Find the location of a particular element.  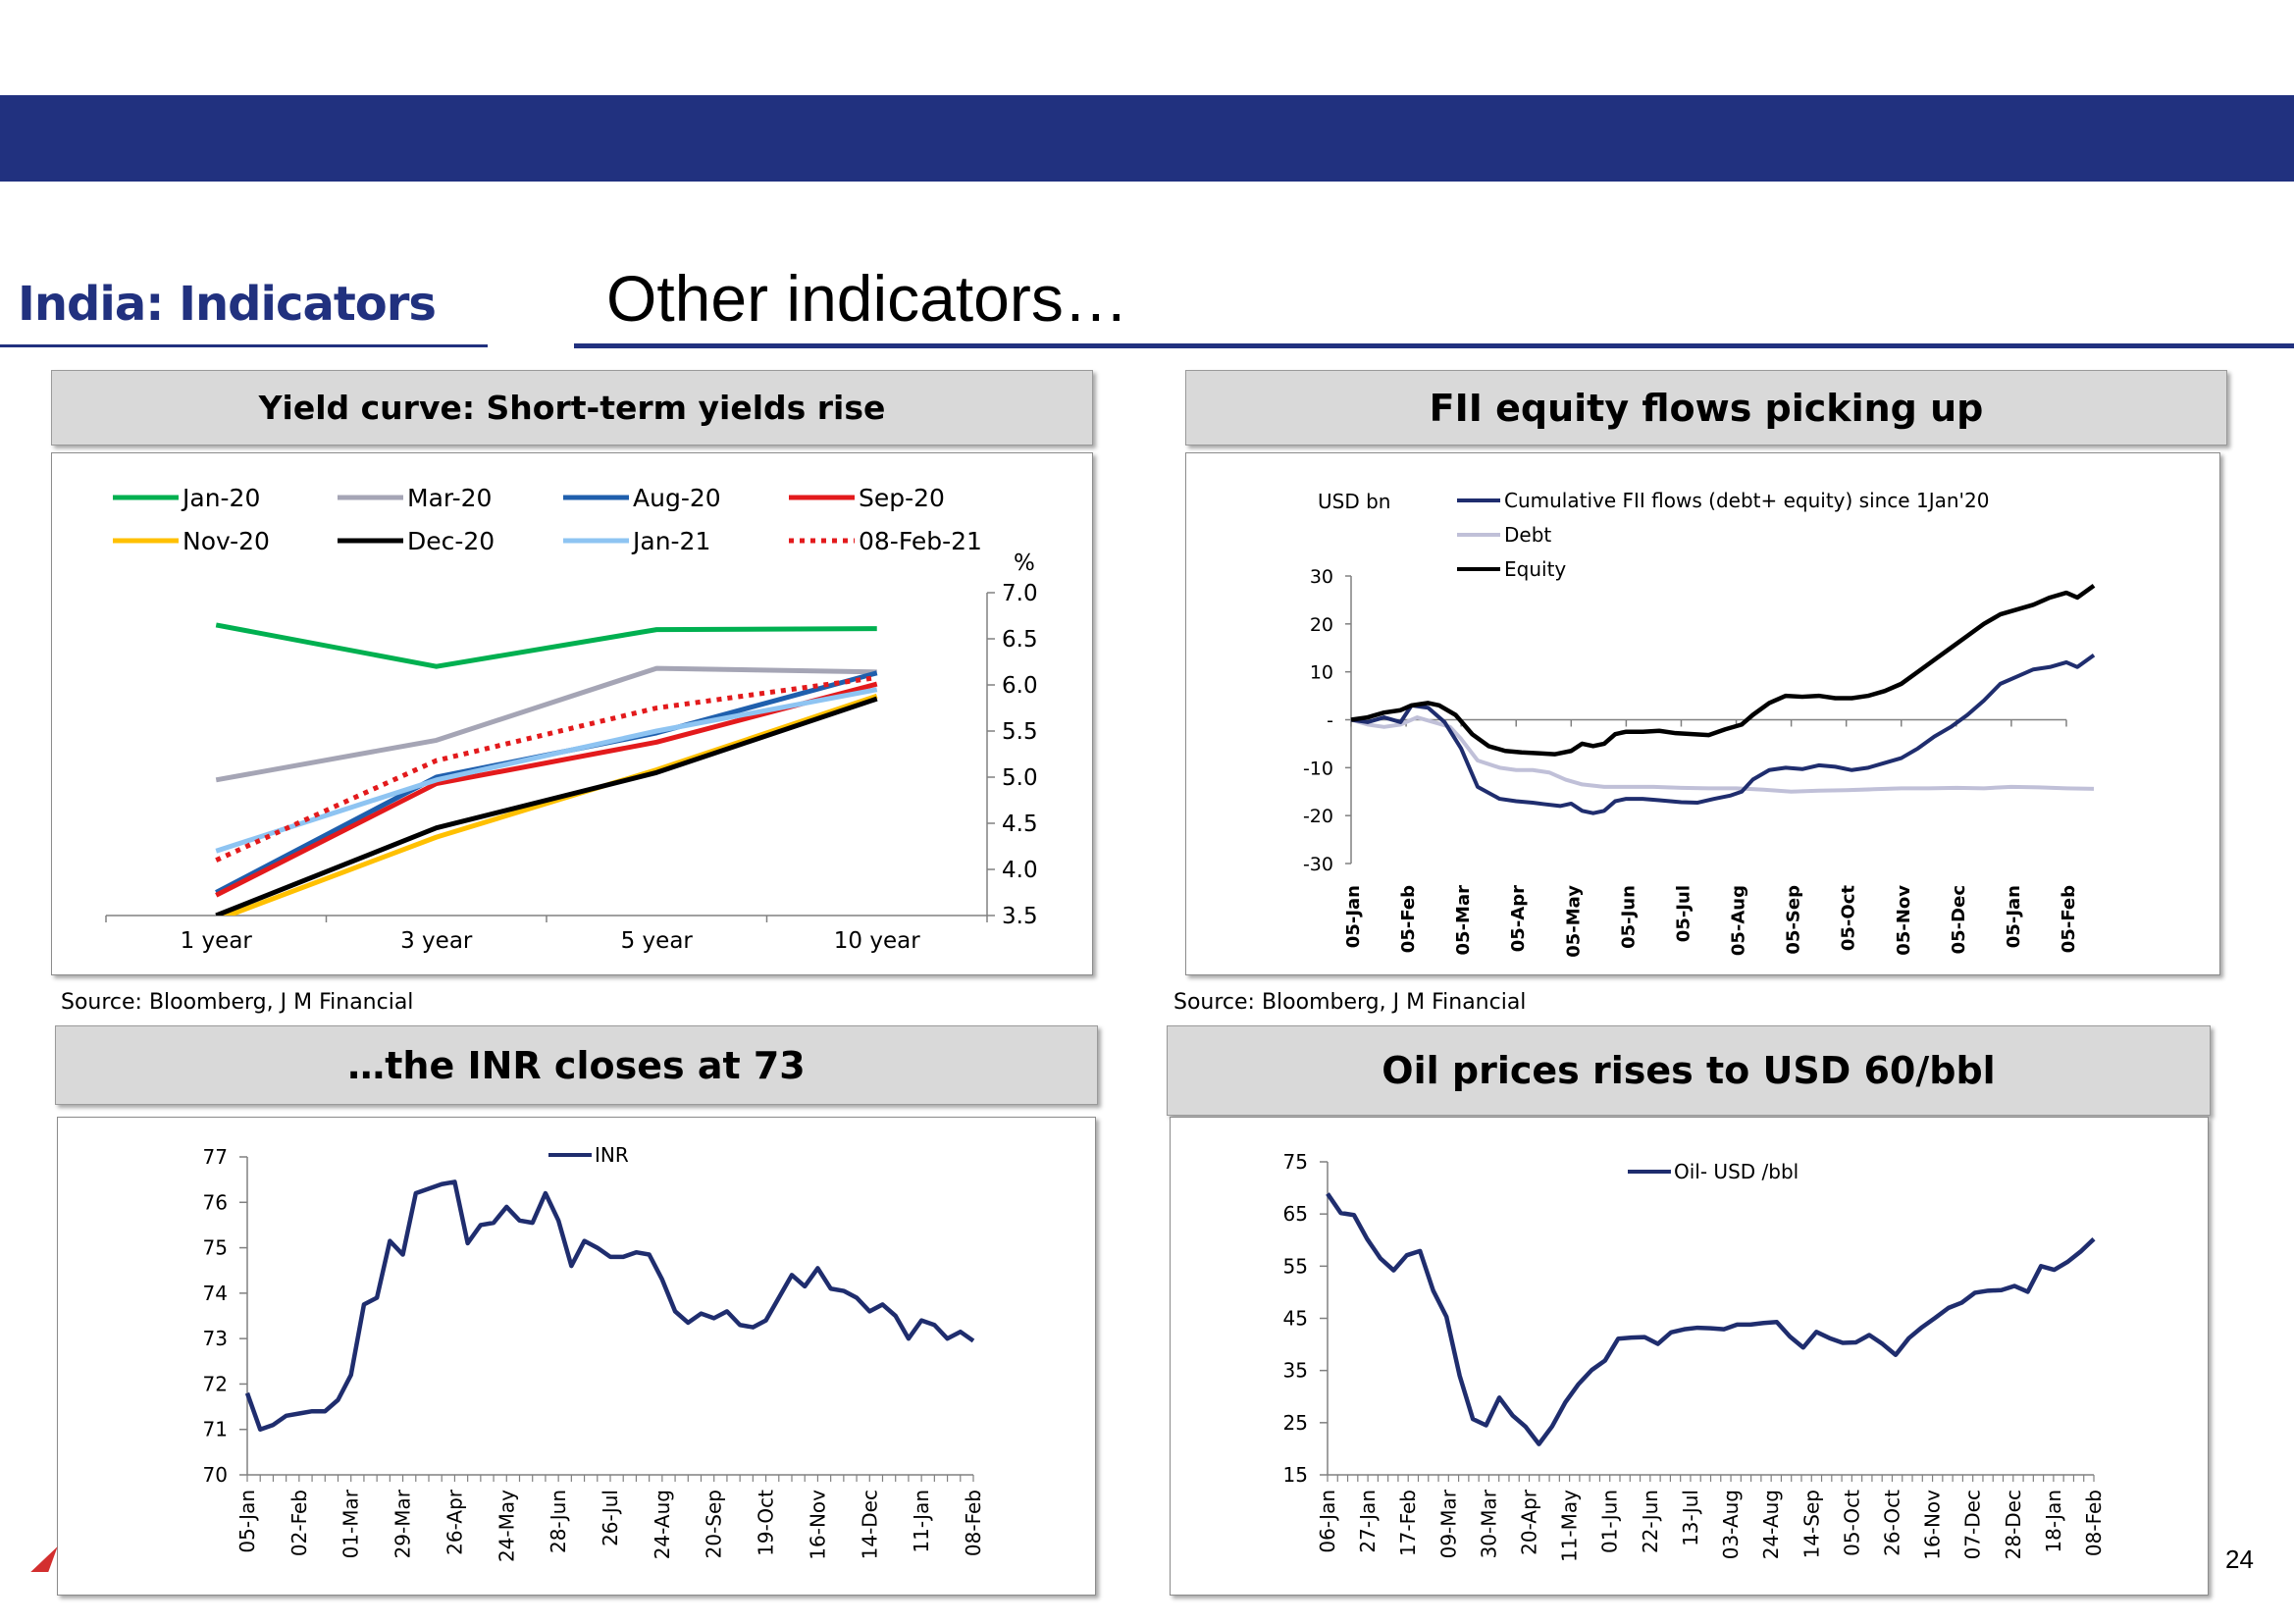

section-underline is located at coordinates (244, 345).